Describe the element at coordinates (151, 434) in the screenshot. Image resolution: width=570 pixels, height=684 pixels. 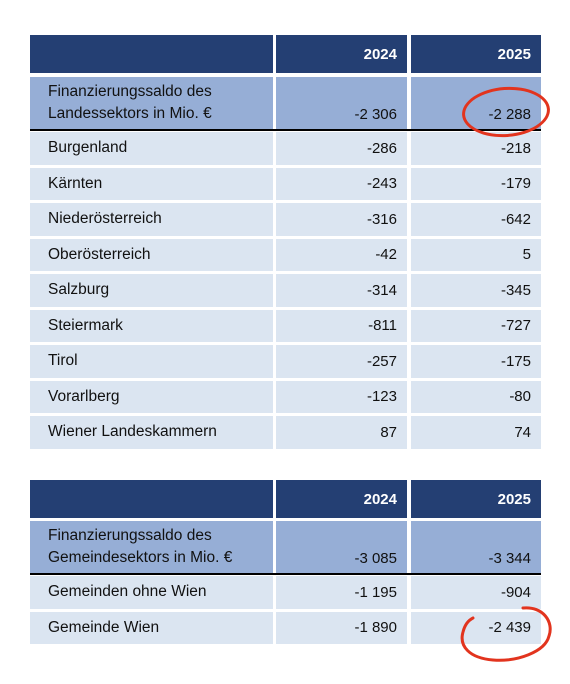
I see `row-label: Wiener Landeskammern` at that location.